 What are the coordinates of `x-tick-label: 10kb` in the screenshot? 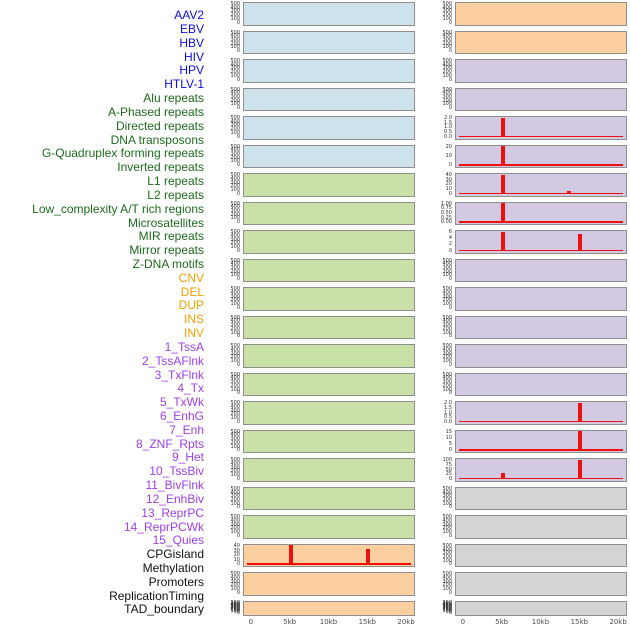 It's located at (328, 622).